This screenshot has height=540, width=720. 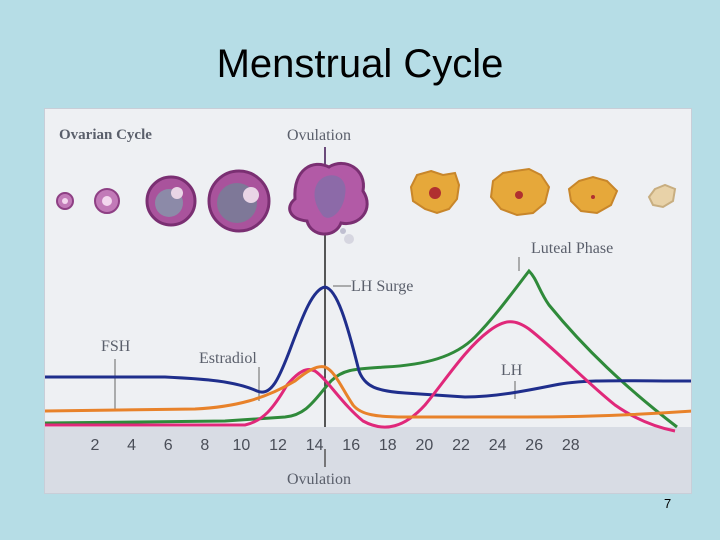 What do you see at coordinates (168, 445) in the screenshot?
I see `day-tick-label: 6` at bounding box center [168, 445].